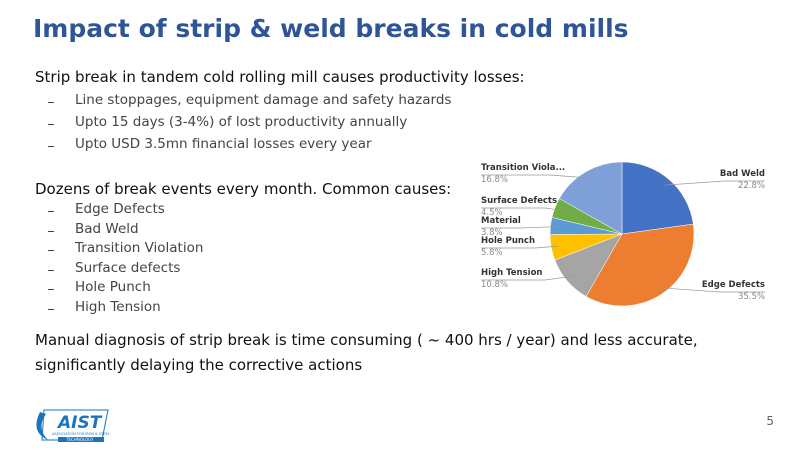 The width and height of the screenshot is (800, 450). What do you see at coordinates (492, 213) in the screenshot?
I see `slice-value: 4.5%` at bounding box center [492, 213].